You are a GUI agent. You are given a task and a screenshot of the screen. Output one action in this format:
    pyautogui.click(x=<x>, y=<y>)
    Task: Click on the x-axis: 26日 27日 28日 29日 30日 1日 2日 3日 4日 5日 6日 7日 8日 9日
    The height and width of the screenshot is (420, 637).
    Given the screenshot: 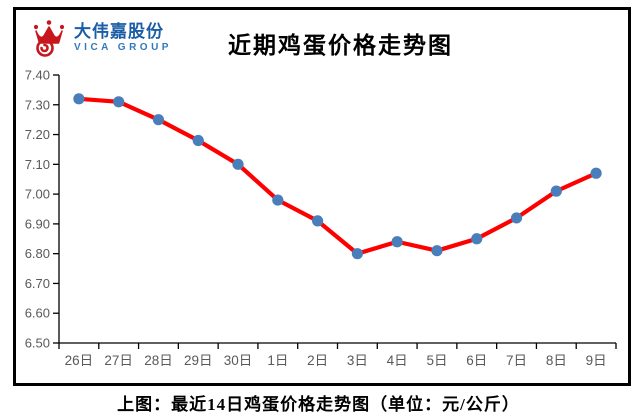 What is the action you would take?
    pyautogui.click(x=337, y=355)
    